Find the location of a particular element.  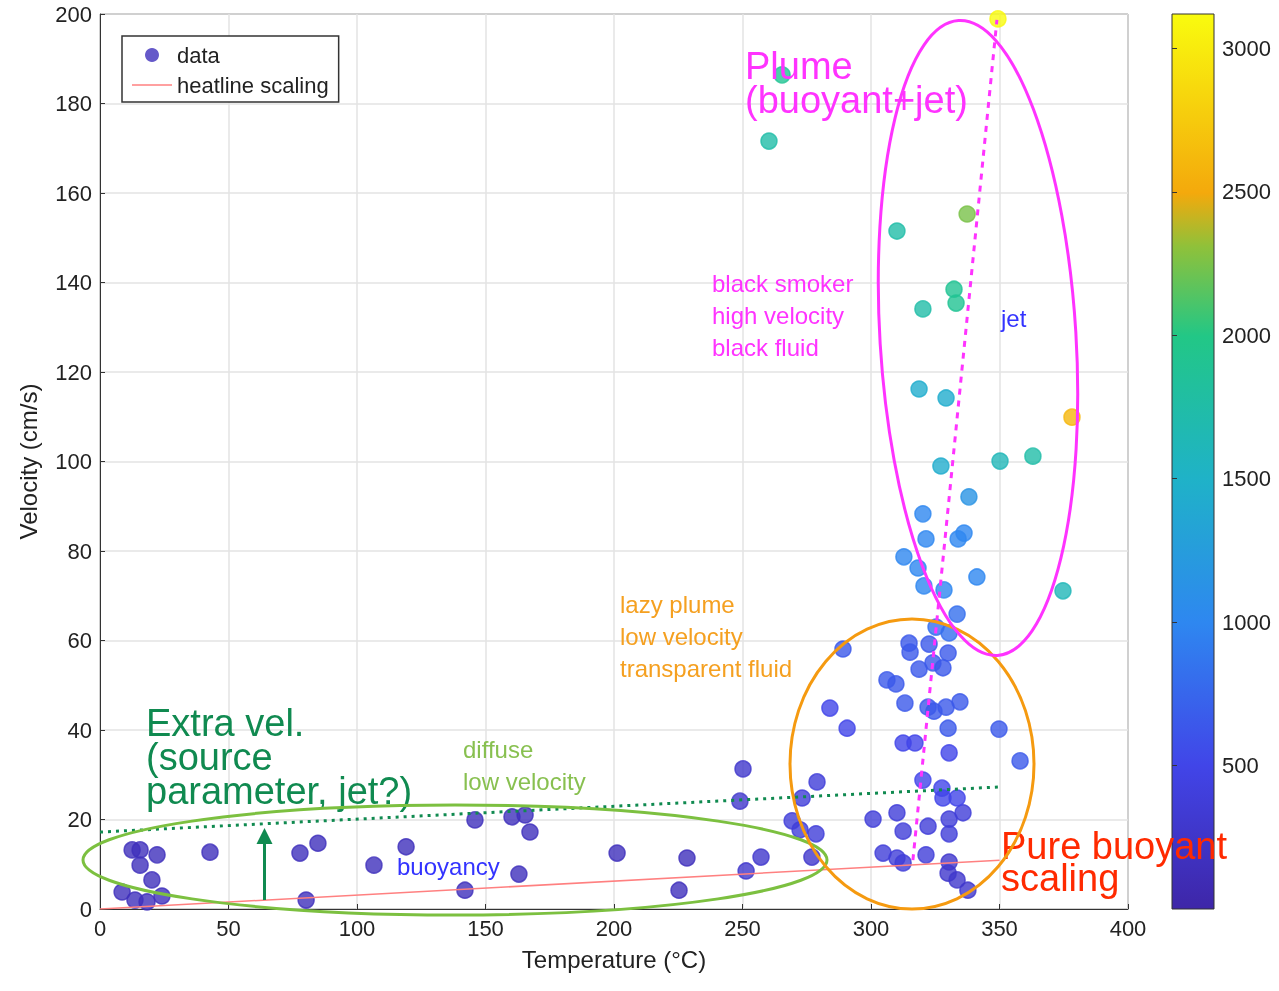

legend-label: heatline scaling is located at coordinates (253, 85).